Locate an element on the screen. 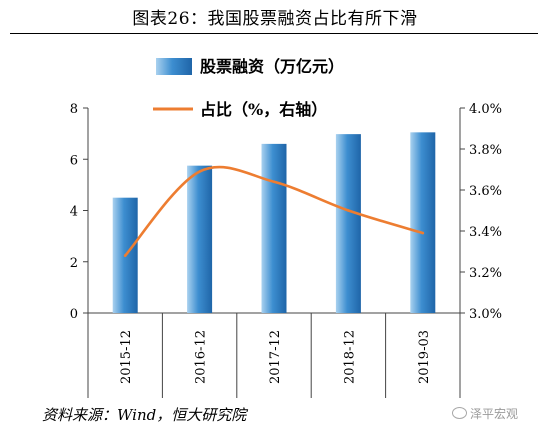 The width and height of the screenshot is (550, 437). legend-bar-label: 股票融资（万亿元） is located at coordinates (272, 66).